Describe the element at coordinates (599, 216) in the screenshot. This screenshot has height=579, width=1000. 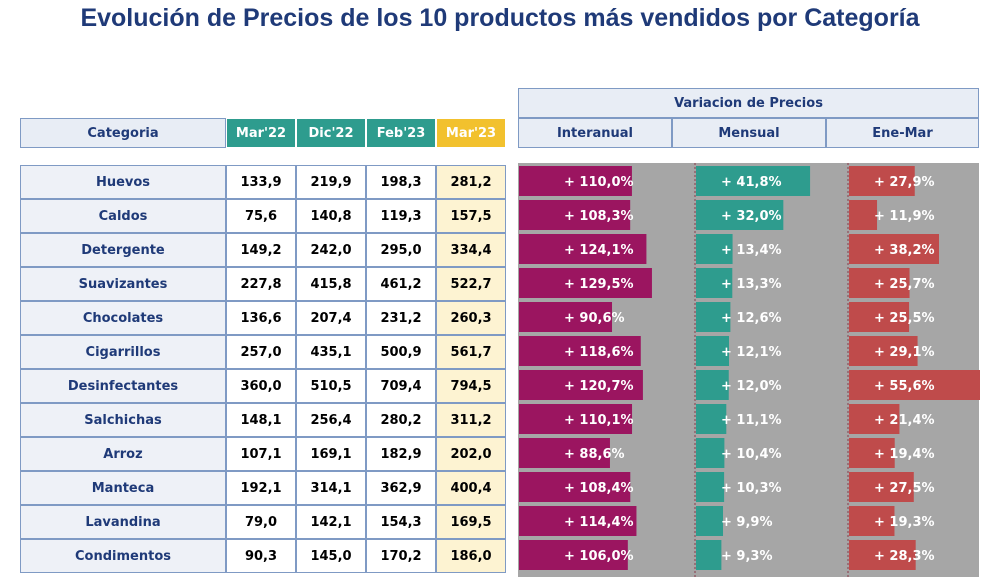
I see `bar-label-interanual: + 108,3%` at that location.